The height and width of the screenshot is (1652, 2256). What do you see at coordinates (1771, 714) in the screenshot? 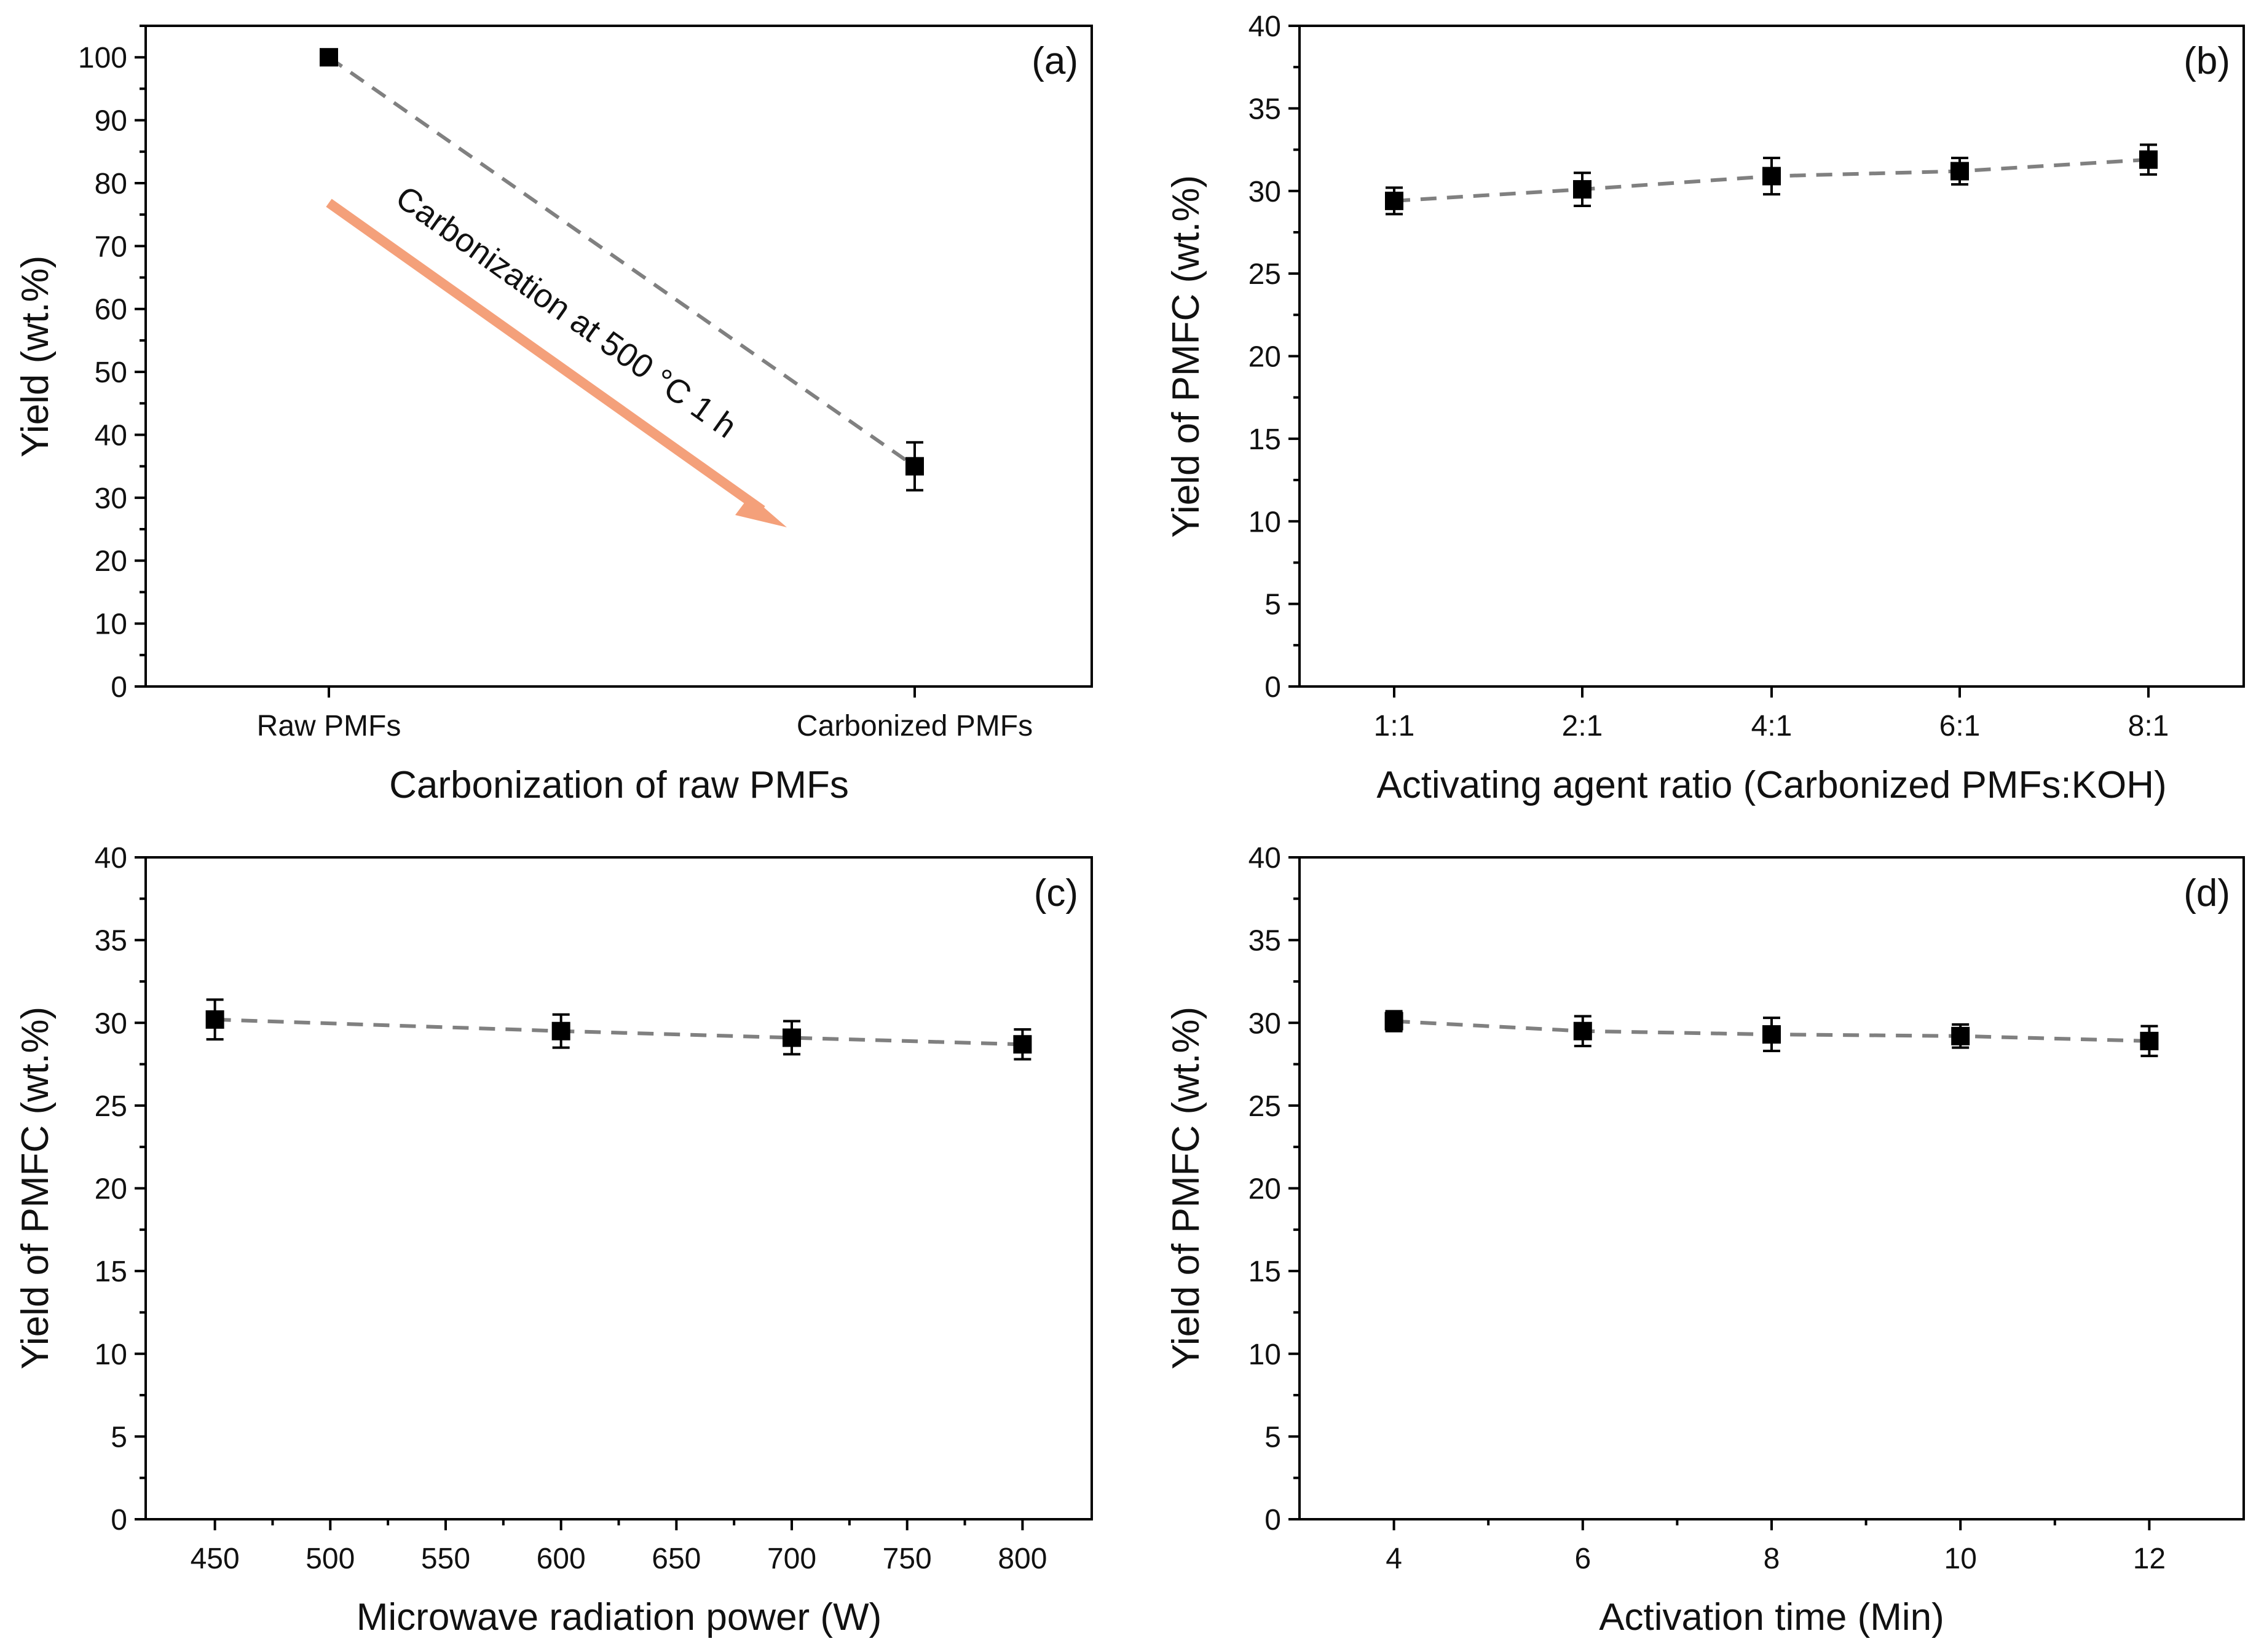
I see `x-ticks: 1:1 2:1 4:1 6:1 8:1` at bounding box center [1771, 714].